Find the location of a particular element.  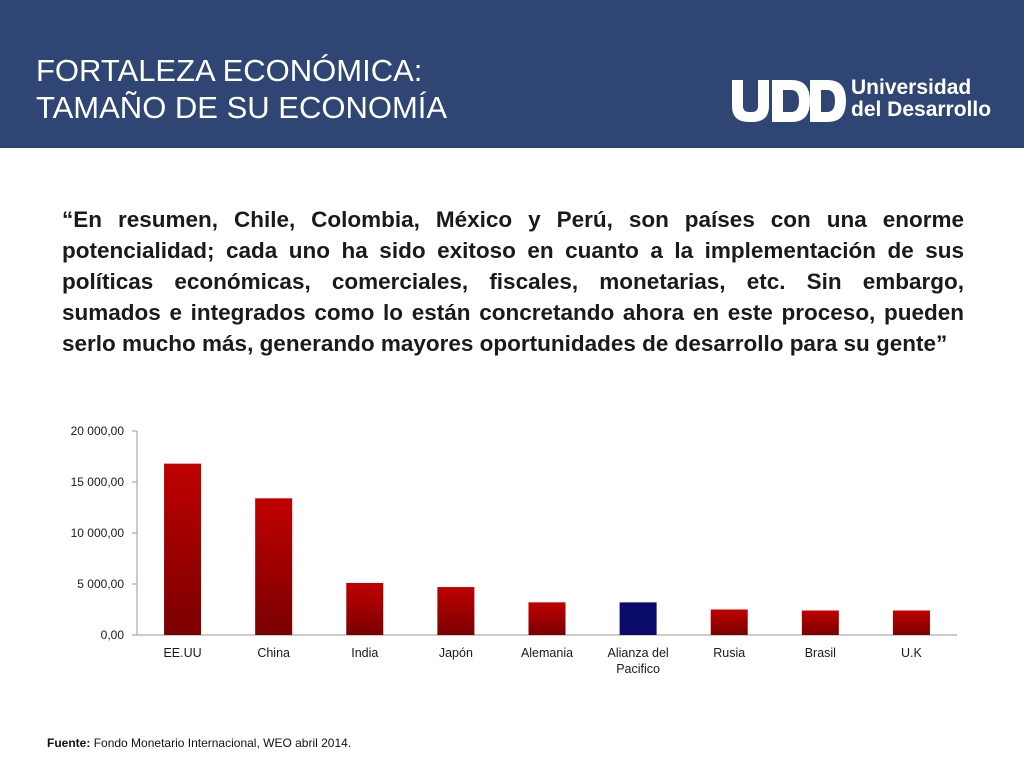

udd-logo-mark is located at coordinates (789, 101).